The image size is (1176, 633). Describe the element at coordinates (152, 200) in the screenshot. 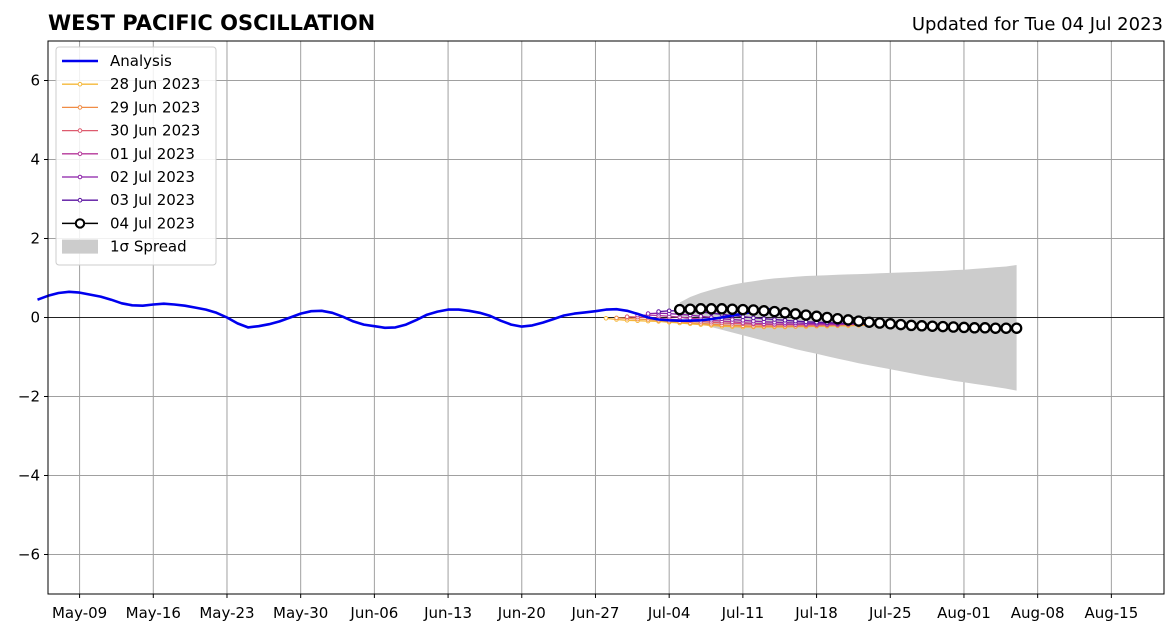

I see `legend-label: 03 Jul 2023` at that location.